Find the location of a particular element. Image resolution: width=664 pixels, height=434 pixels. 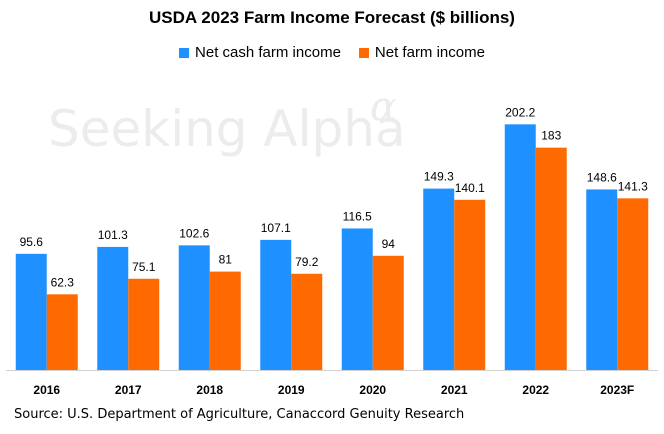

bar-net-farm-income-2023F is located at coordinates (633, 284).